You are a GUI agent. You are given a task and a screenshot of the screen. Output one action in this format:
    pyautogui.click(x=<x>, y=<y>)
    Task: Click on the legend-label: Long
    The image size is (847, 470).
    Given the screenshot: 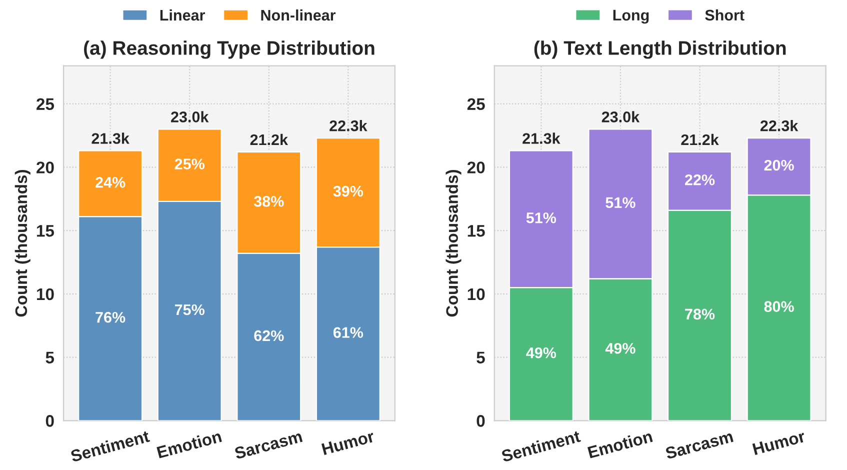 What is the action you would take?
    pyautogui.click(x=631, y=17)
    